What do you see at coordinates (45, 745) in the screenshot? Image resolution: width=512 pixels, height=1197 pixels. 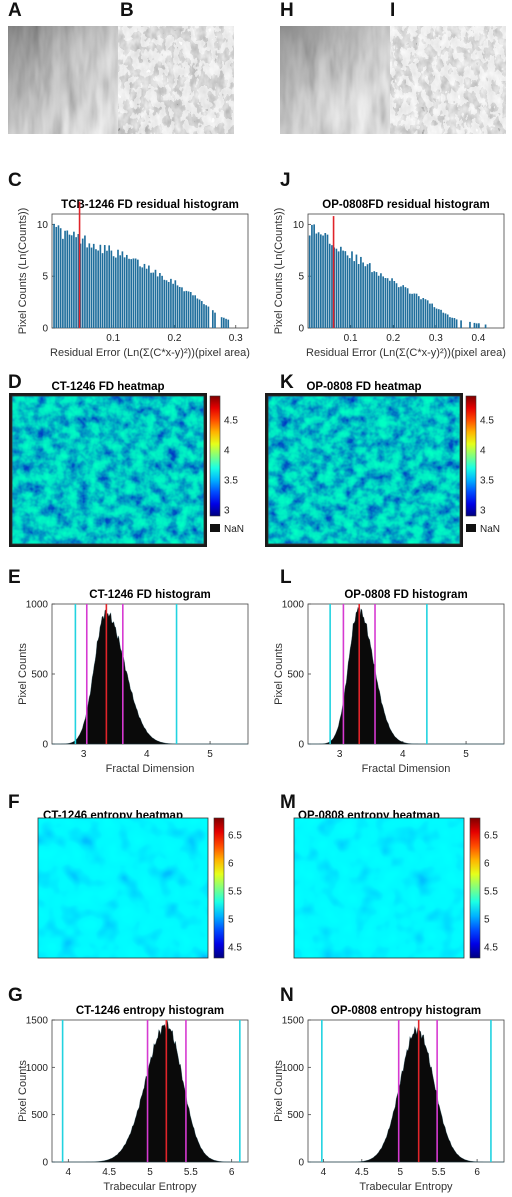 I see `chart-e-ytick-label: 0` at bounding box center [45, 745].